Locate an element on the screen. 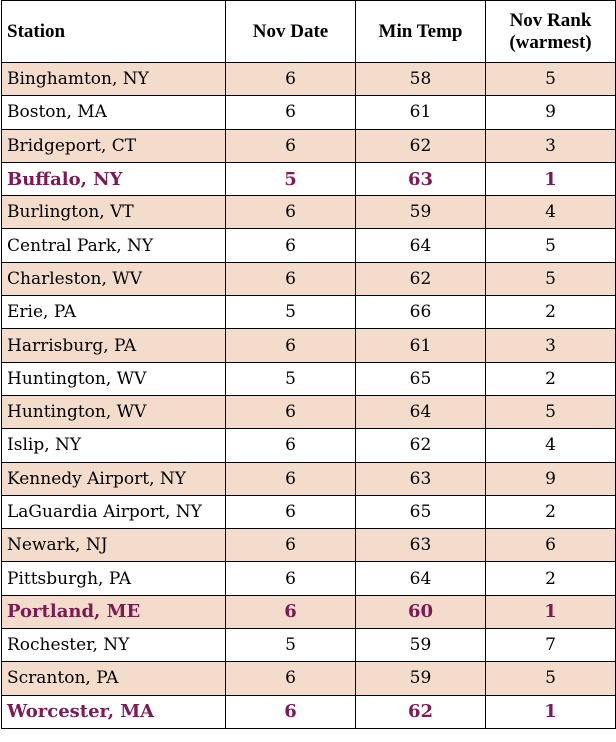 The height and width of the screenshot is (742, 616). min-temp-cell: 60 is located at coordinates (420, 612).